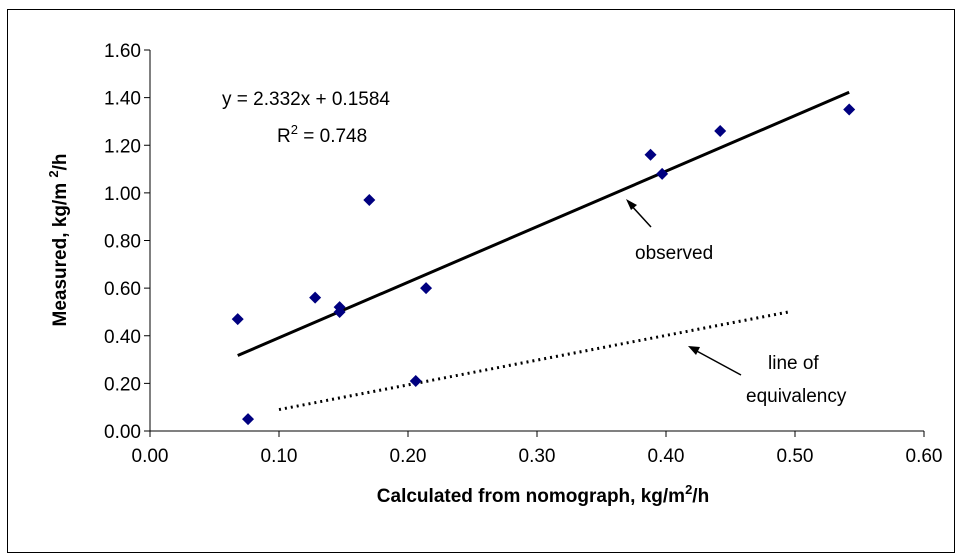  I want to click on x-tick-label: 0.50, so click(795, 456).